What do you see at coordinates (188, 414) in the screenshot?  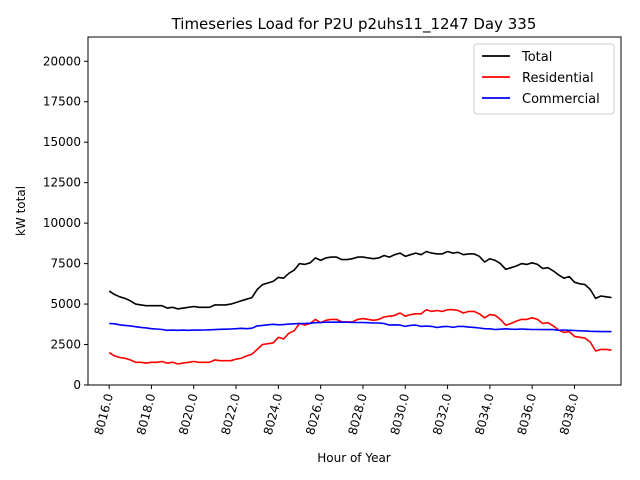 I see `x-tick-label: 8020.0` at bounding box center [188, 414].